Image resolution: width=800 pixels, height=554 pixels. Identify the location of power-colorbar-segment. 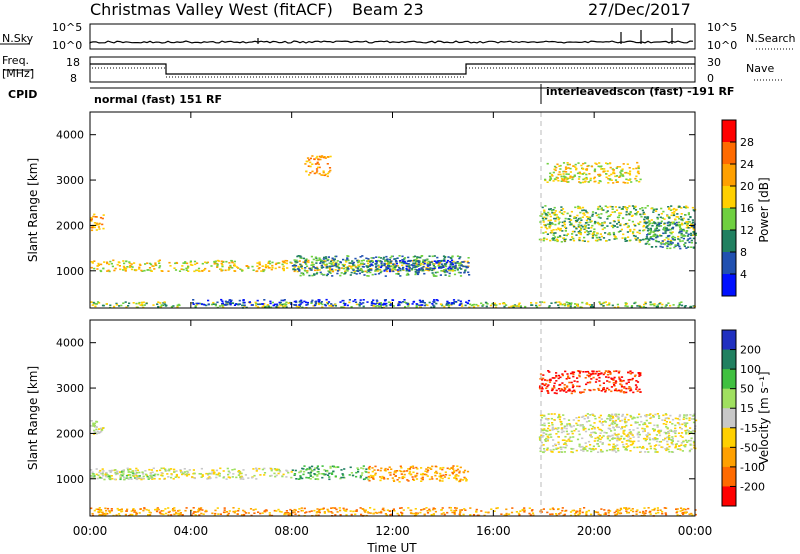
(729, 263).